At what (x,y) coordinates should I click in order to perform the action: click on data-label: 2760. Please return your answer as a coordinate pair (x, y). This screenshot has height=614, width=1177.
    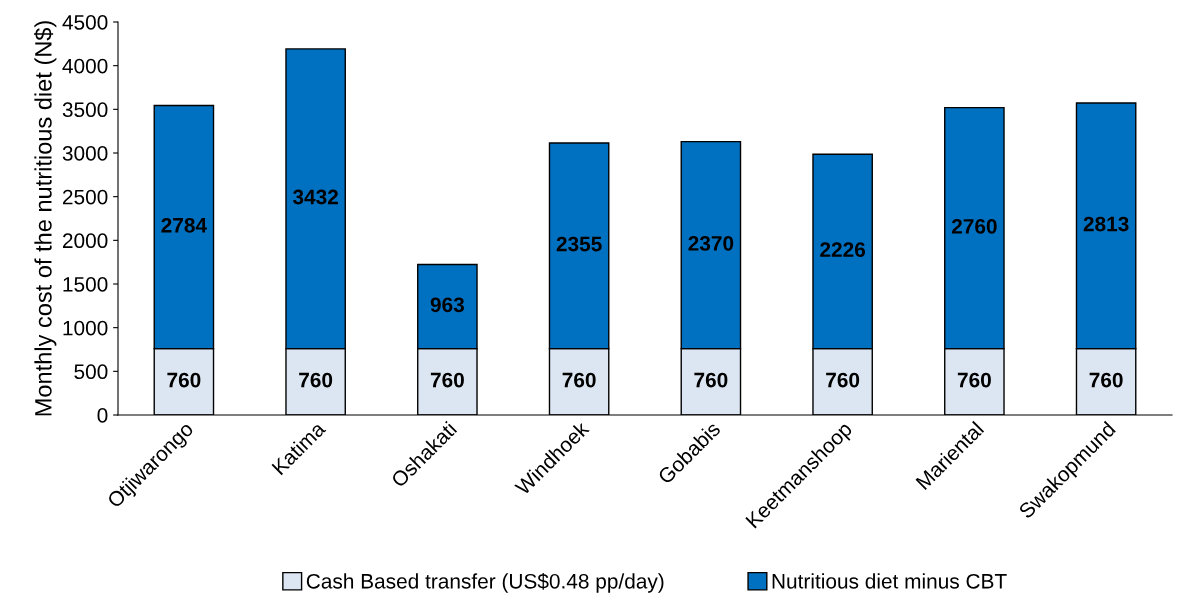
    Looking at the image, I should click on (974, 226).